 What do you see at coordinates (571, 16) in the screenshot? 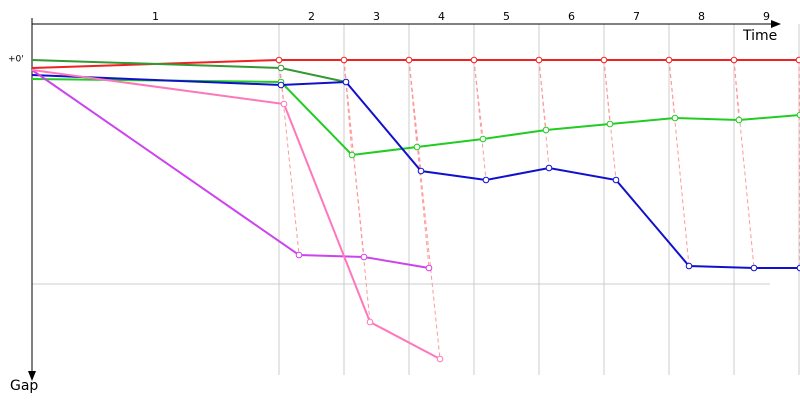
I see `lap-label: 6` at bounding box center [571, 16].